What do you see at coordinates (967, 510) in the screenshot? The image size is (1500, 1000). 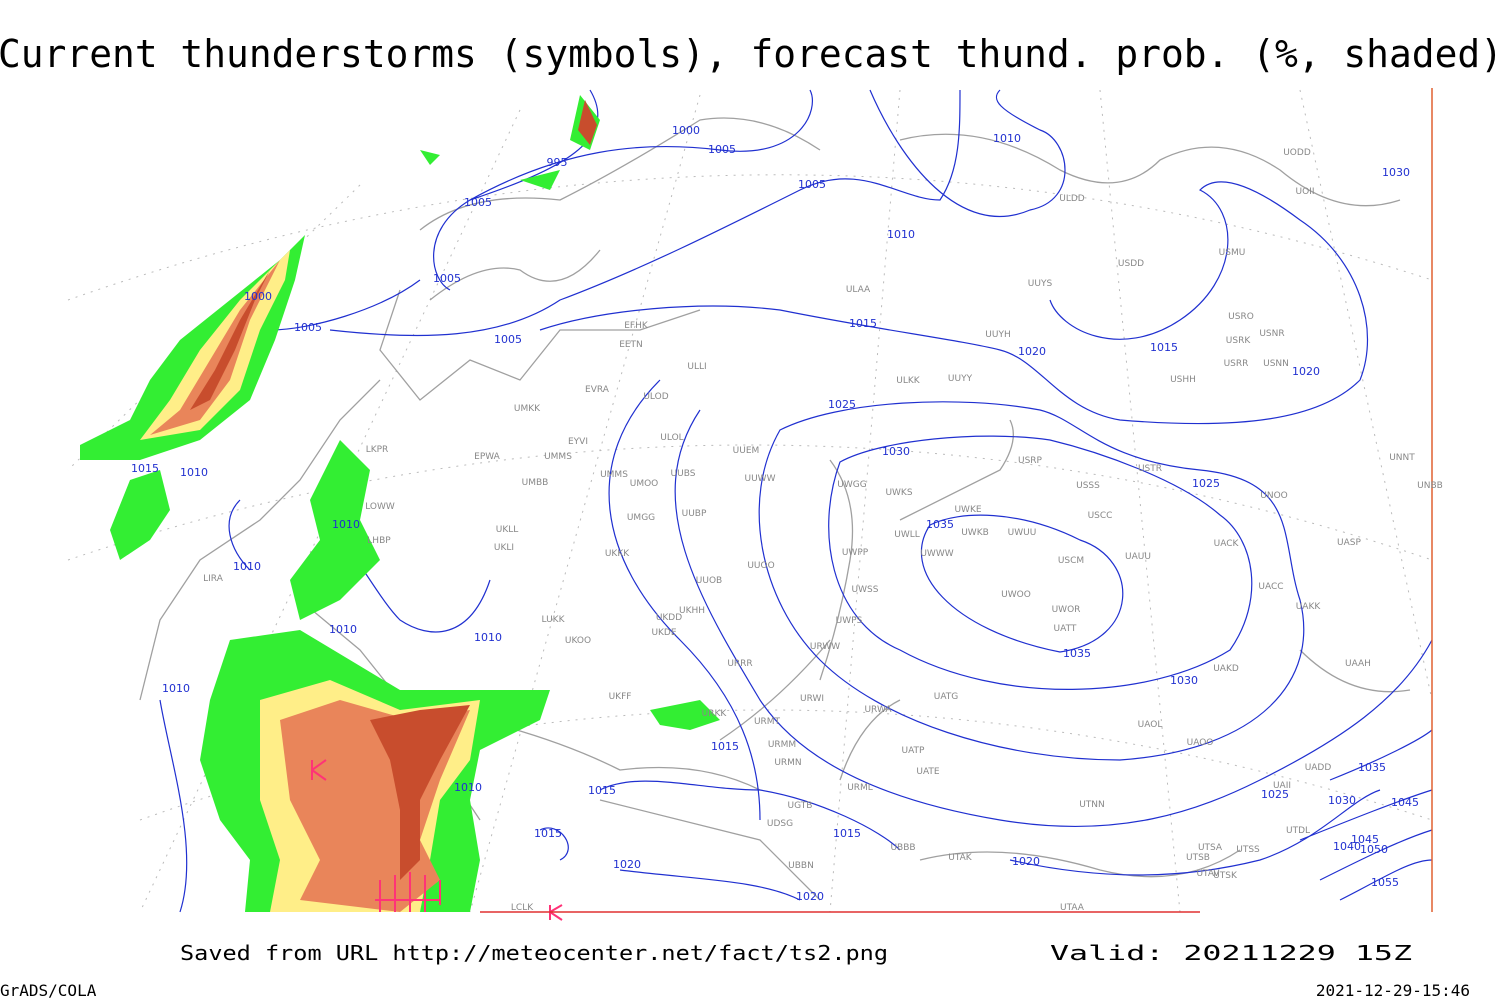 I see `station-label: UWKE` at bounding box center [967, 510].